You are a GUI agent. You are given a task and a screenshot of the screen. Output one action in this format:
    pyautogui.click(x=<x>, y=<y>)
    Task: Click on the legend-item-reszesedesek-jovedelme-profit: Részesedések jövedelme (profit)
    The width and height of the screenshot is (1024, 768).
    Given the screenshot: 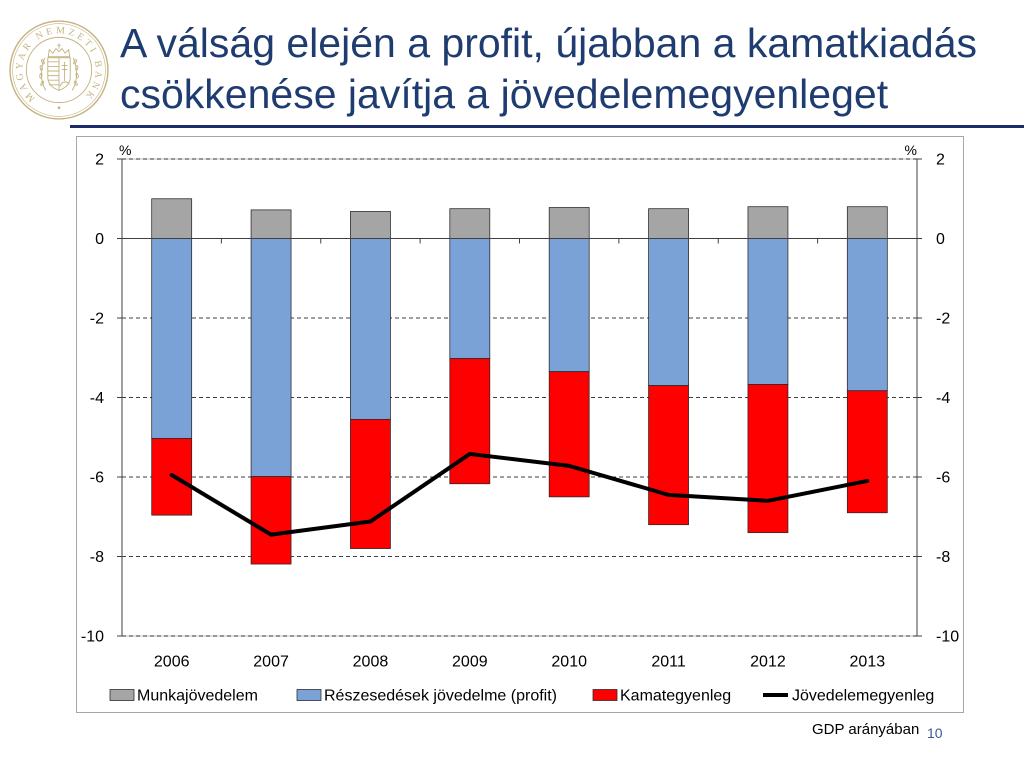 What is the action you would take?
    pyautogui.click(x=426, y=696)
    